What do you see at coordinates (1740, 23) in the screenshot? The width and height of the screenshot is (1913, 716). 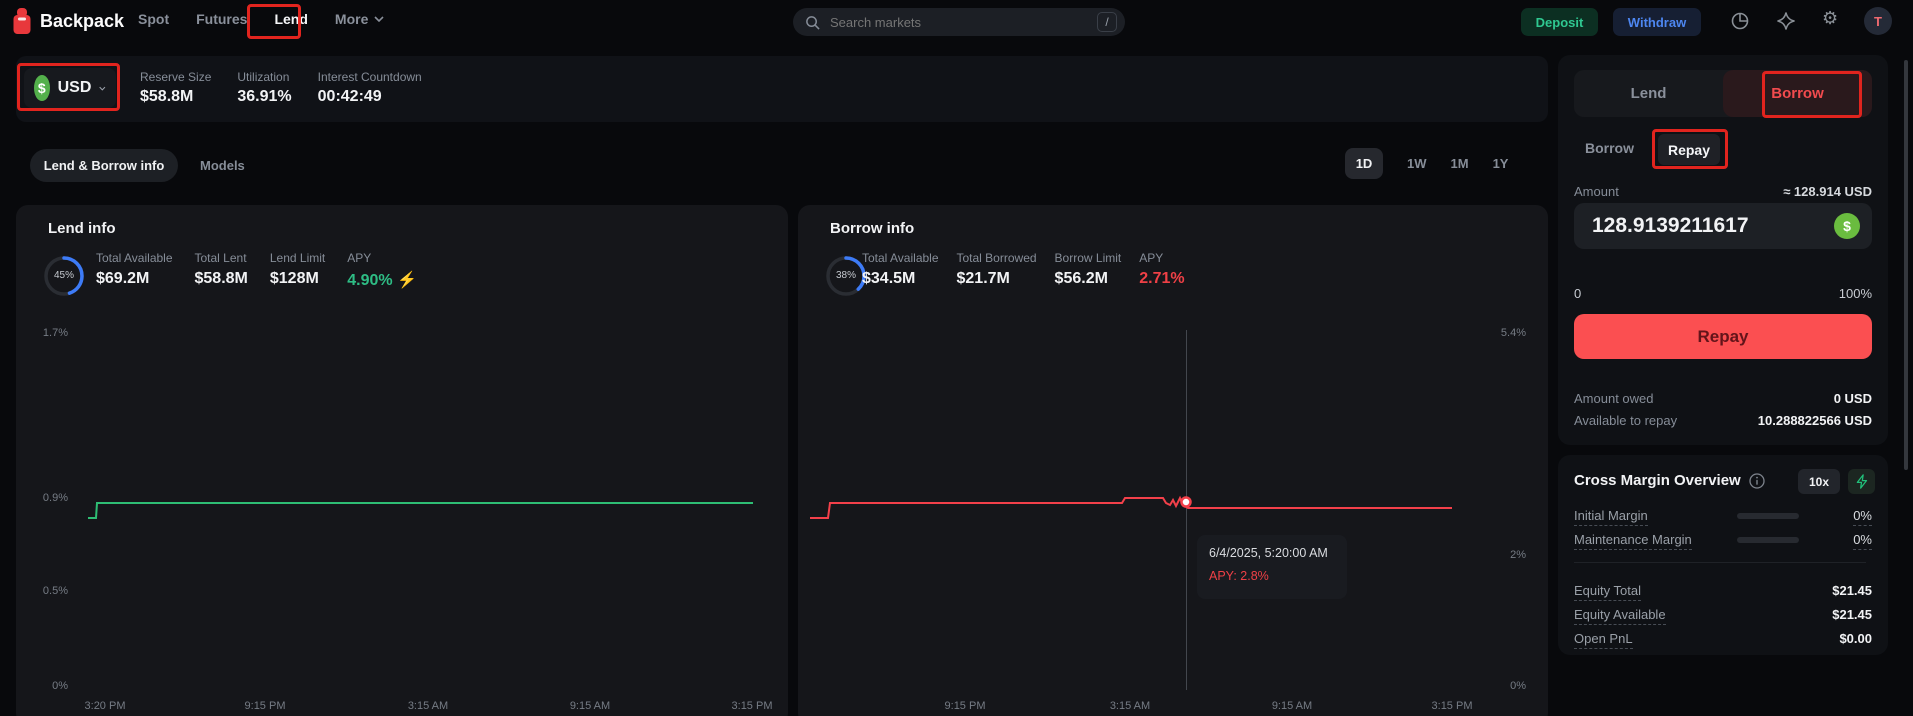 I see `portfolio-pie-icon` at bounding box center [1740, 23].